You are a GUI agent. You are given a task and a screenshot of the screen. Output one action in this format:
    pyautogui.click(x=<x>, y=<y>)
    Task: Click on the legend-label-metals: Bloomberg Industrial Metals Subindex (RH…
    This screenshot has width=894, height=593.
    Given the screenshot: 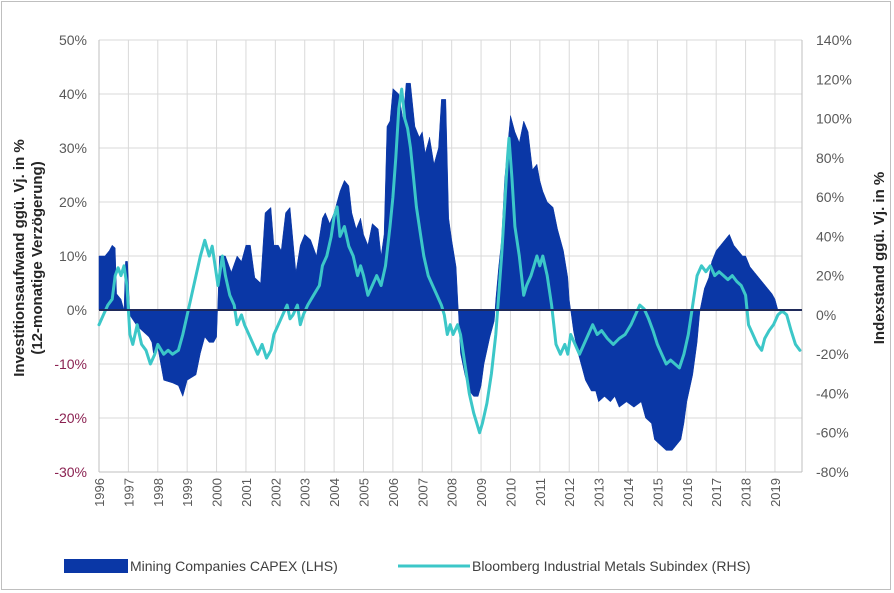 What is the action you would take?
    pyautogui.click(x=611, y=566)
    